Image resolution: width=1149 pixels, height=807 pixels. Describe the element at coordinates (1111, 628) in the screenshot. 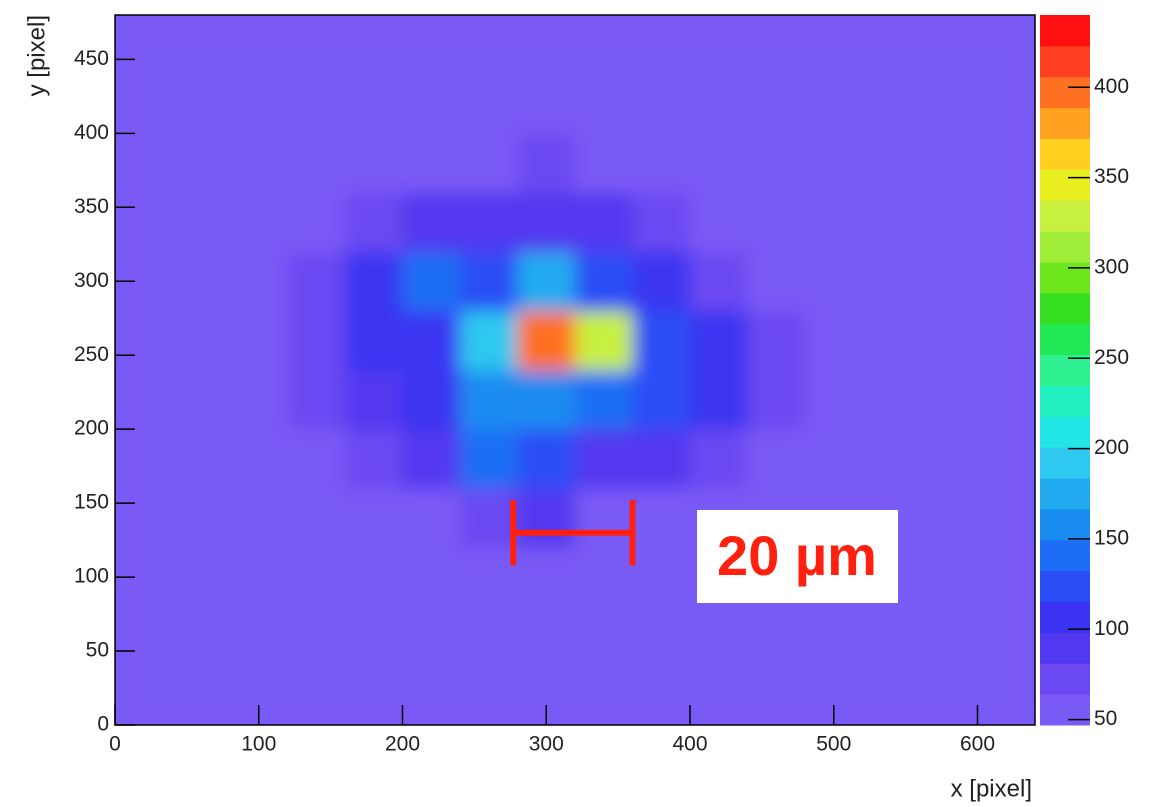

I see `z-tick-label: 100` at that location.